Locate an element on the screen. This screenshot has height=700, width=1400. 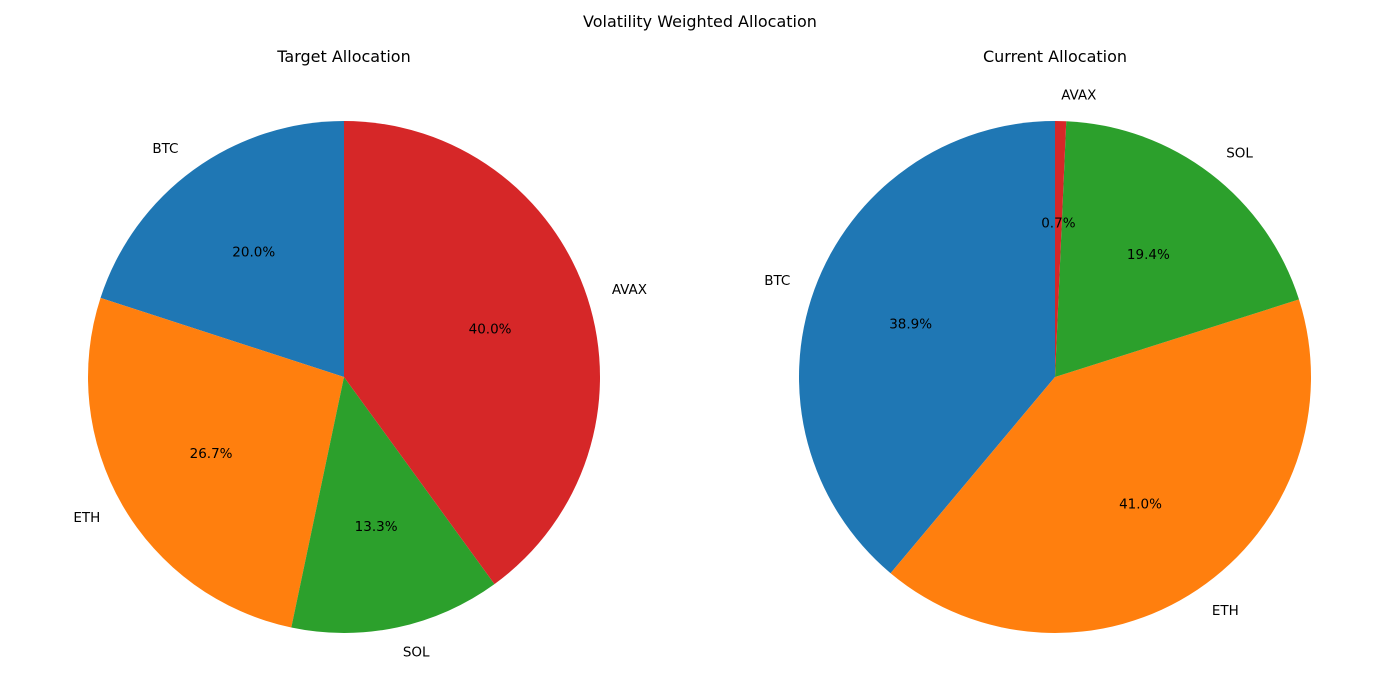
slice-percent-btc: 20.0% is located at coordinates (253, 253).